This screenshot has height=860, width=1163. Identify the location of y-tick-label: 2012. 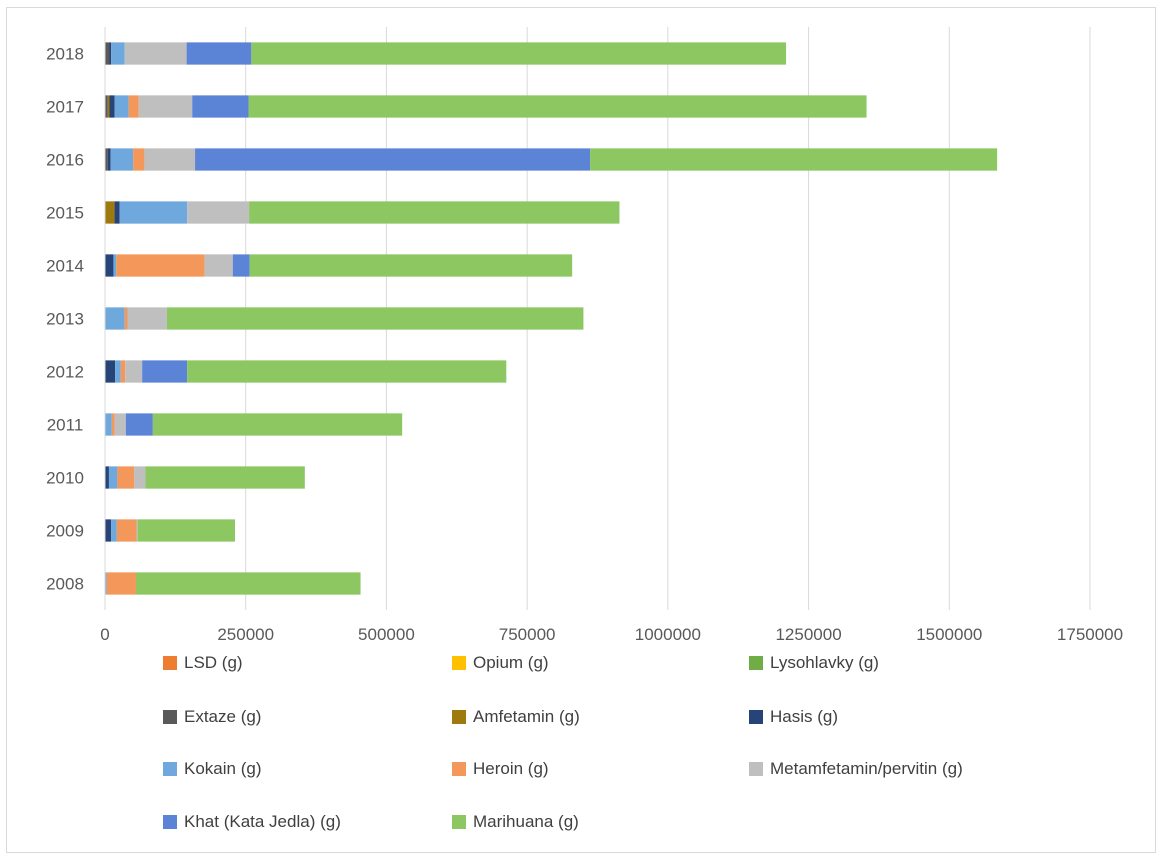
(65, 372).